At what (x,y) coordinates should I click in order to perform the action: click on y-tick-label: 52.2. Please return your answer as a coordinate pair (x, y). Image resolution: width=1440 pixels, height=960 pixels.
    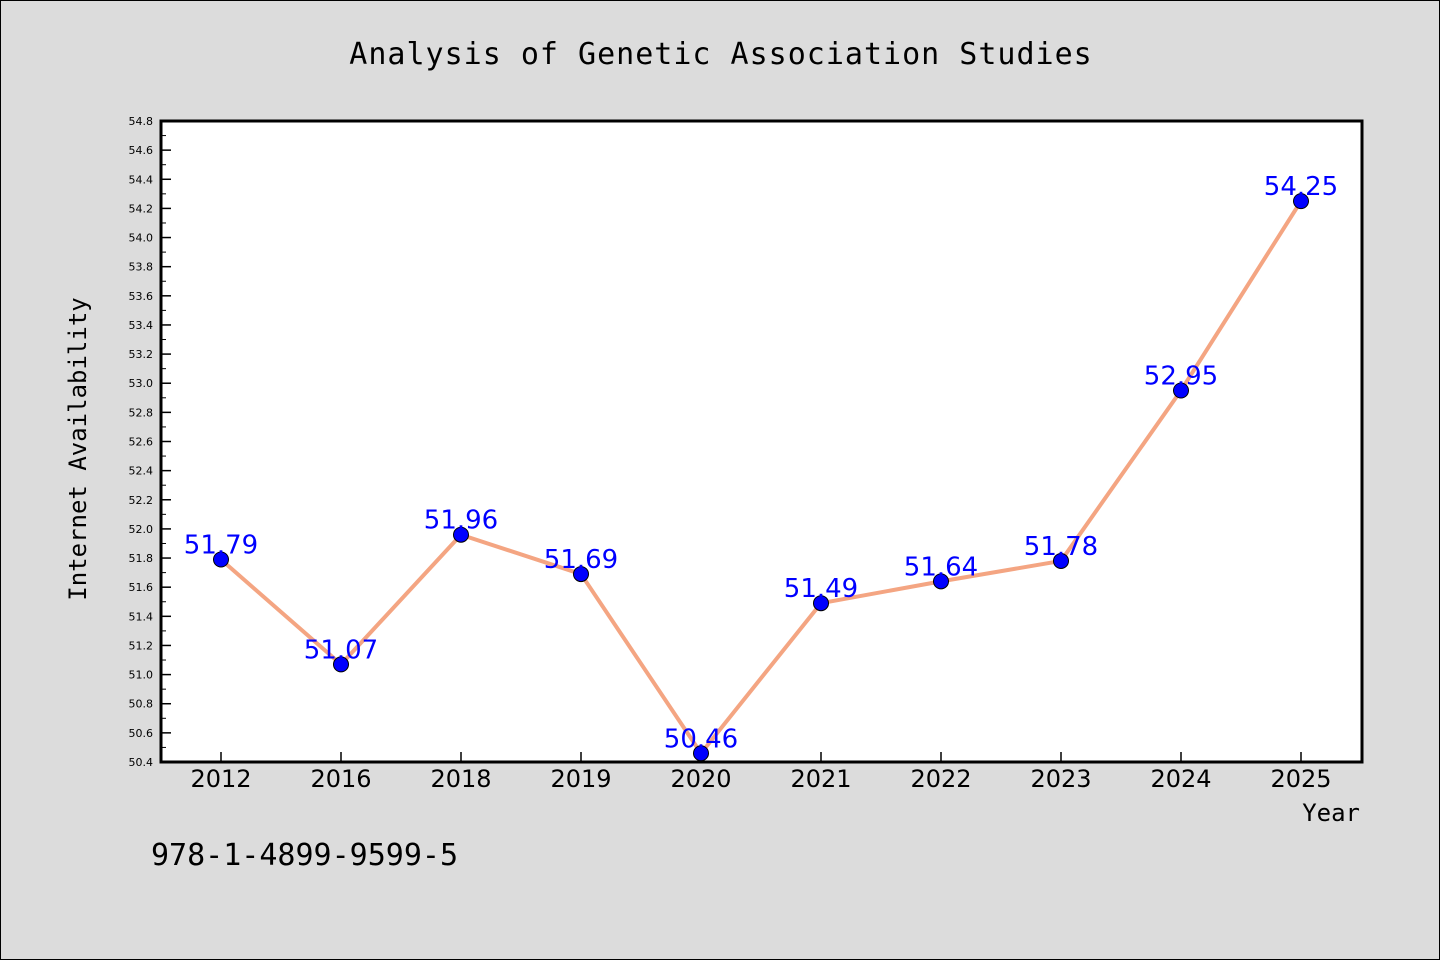
    Looking at the image, I should click on (141, 500).